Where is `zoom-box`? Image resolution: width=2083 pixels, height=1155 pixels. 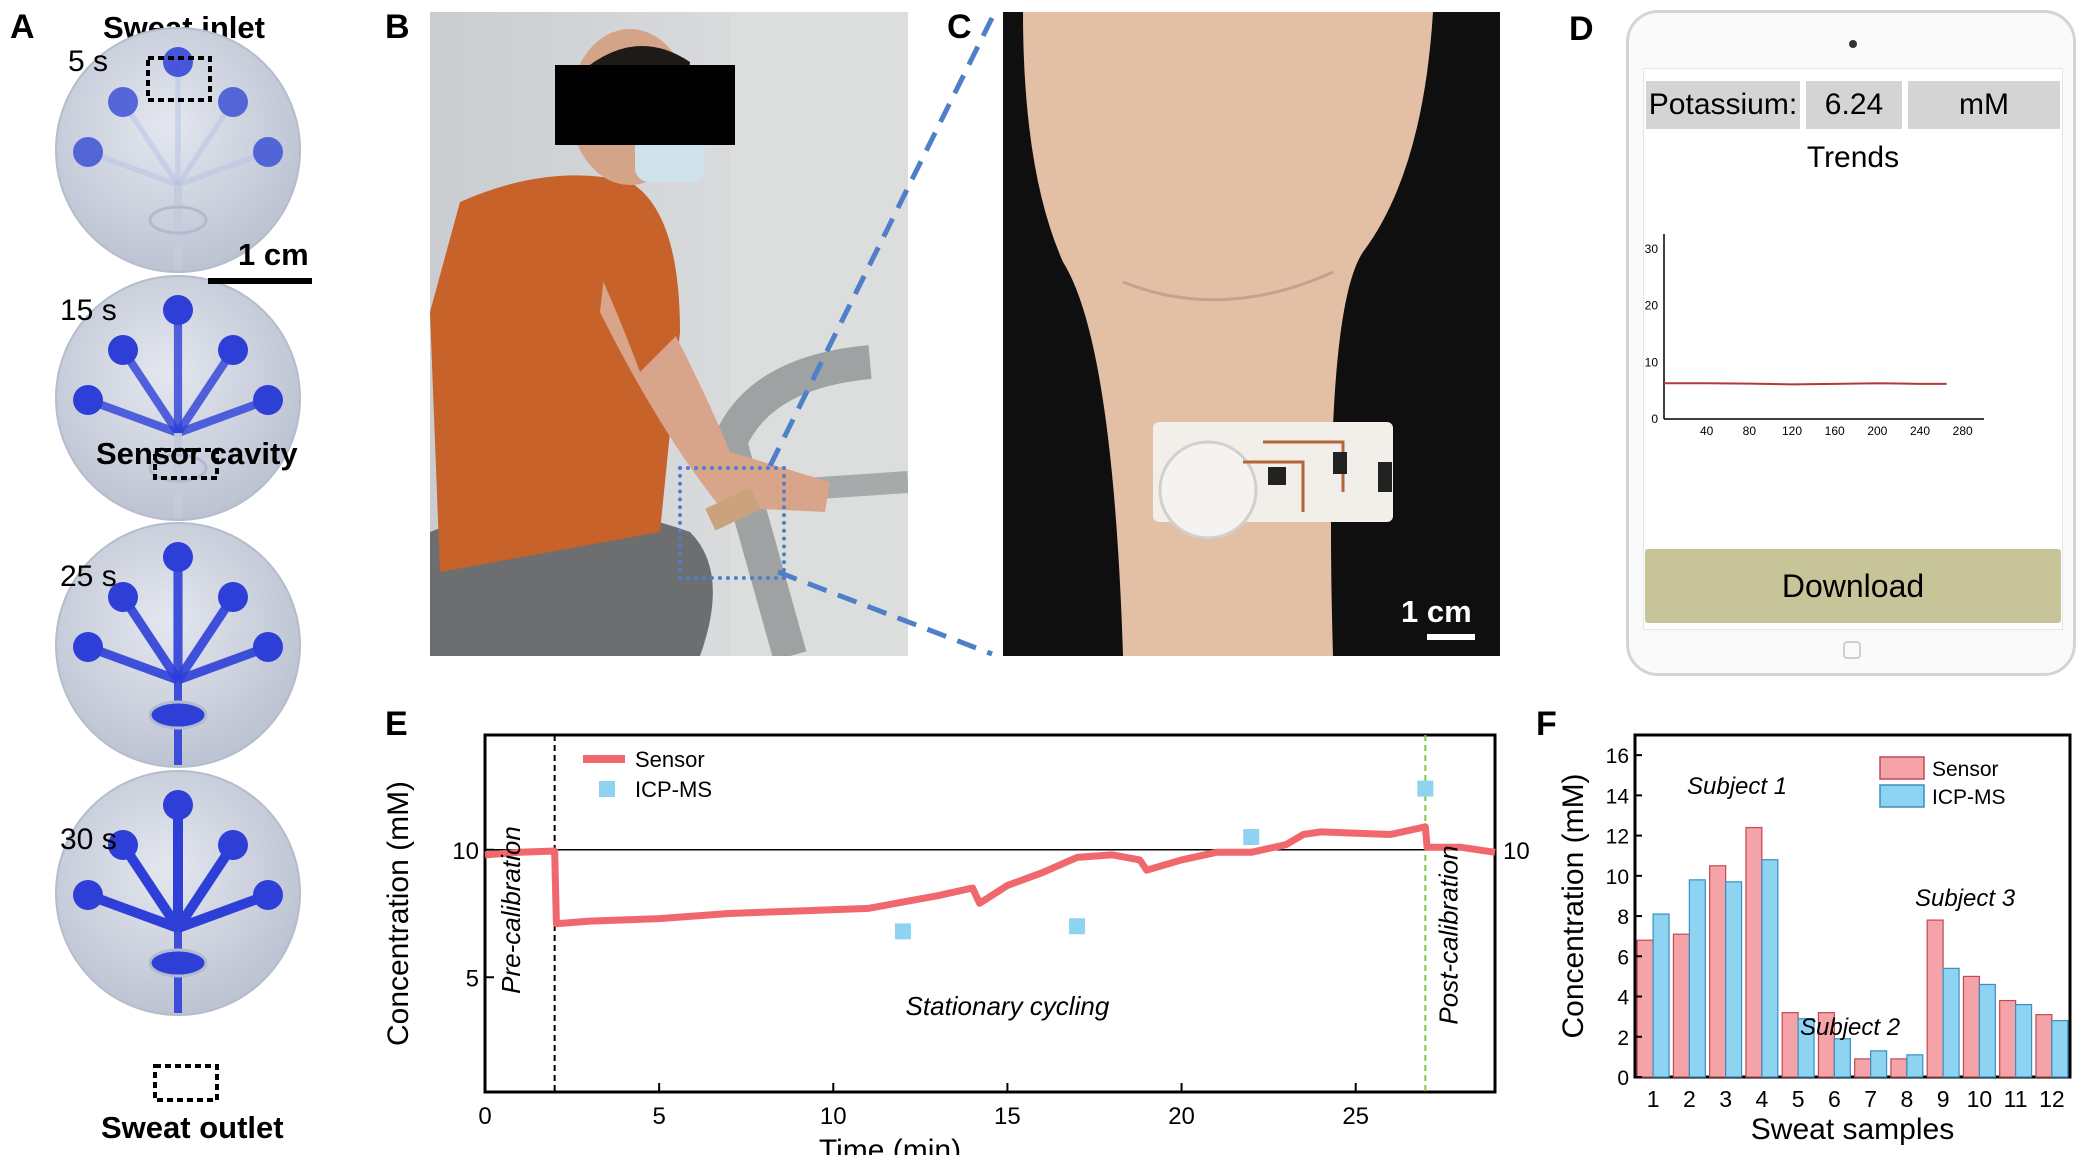
zoom-box is located at coordinates (732, 523).